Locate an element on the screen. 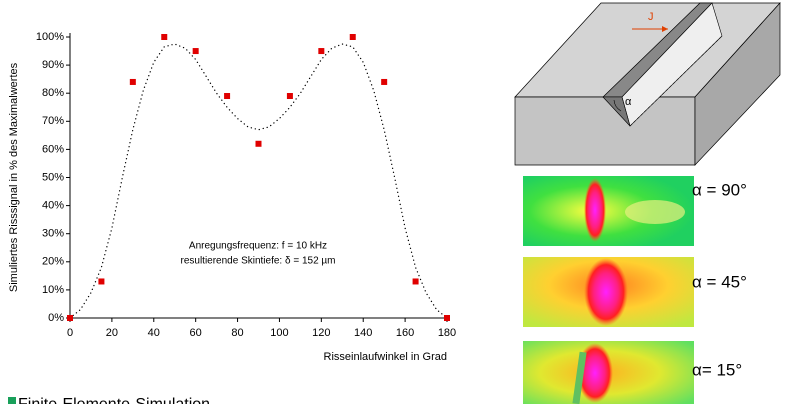 This screenshot has height=409, width=796. y-tick-label: 0% is located at coordinates (56, 318).